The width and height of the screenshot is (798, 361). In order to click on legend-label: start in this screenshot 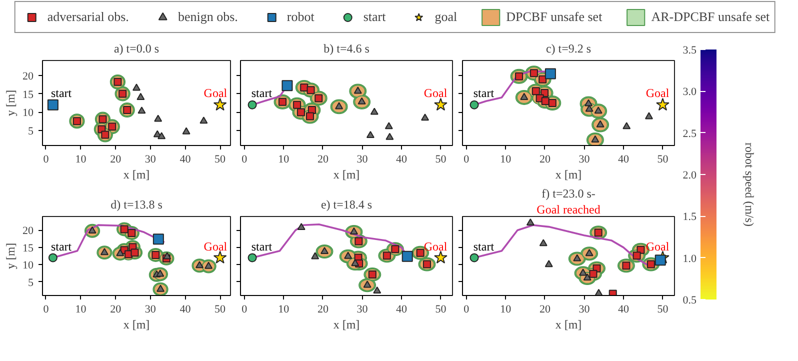, I will do `click(374, 17)`.